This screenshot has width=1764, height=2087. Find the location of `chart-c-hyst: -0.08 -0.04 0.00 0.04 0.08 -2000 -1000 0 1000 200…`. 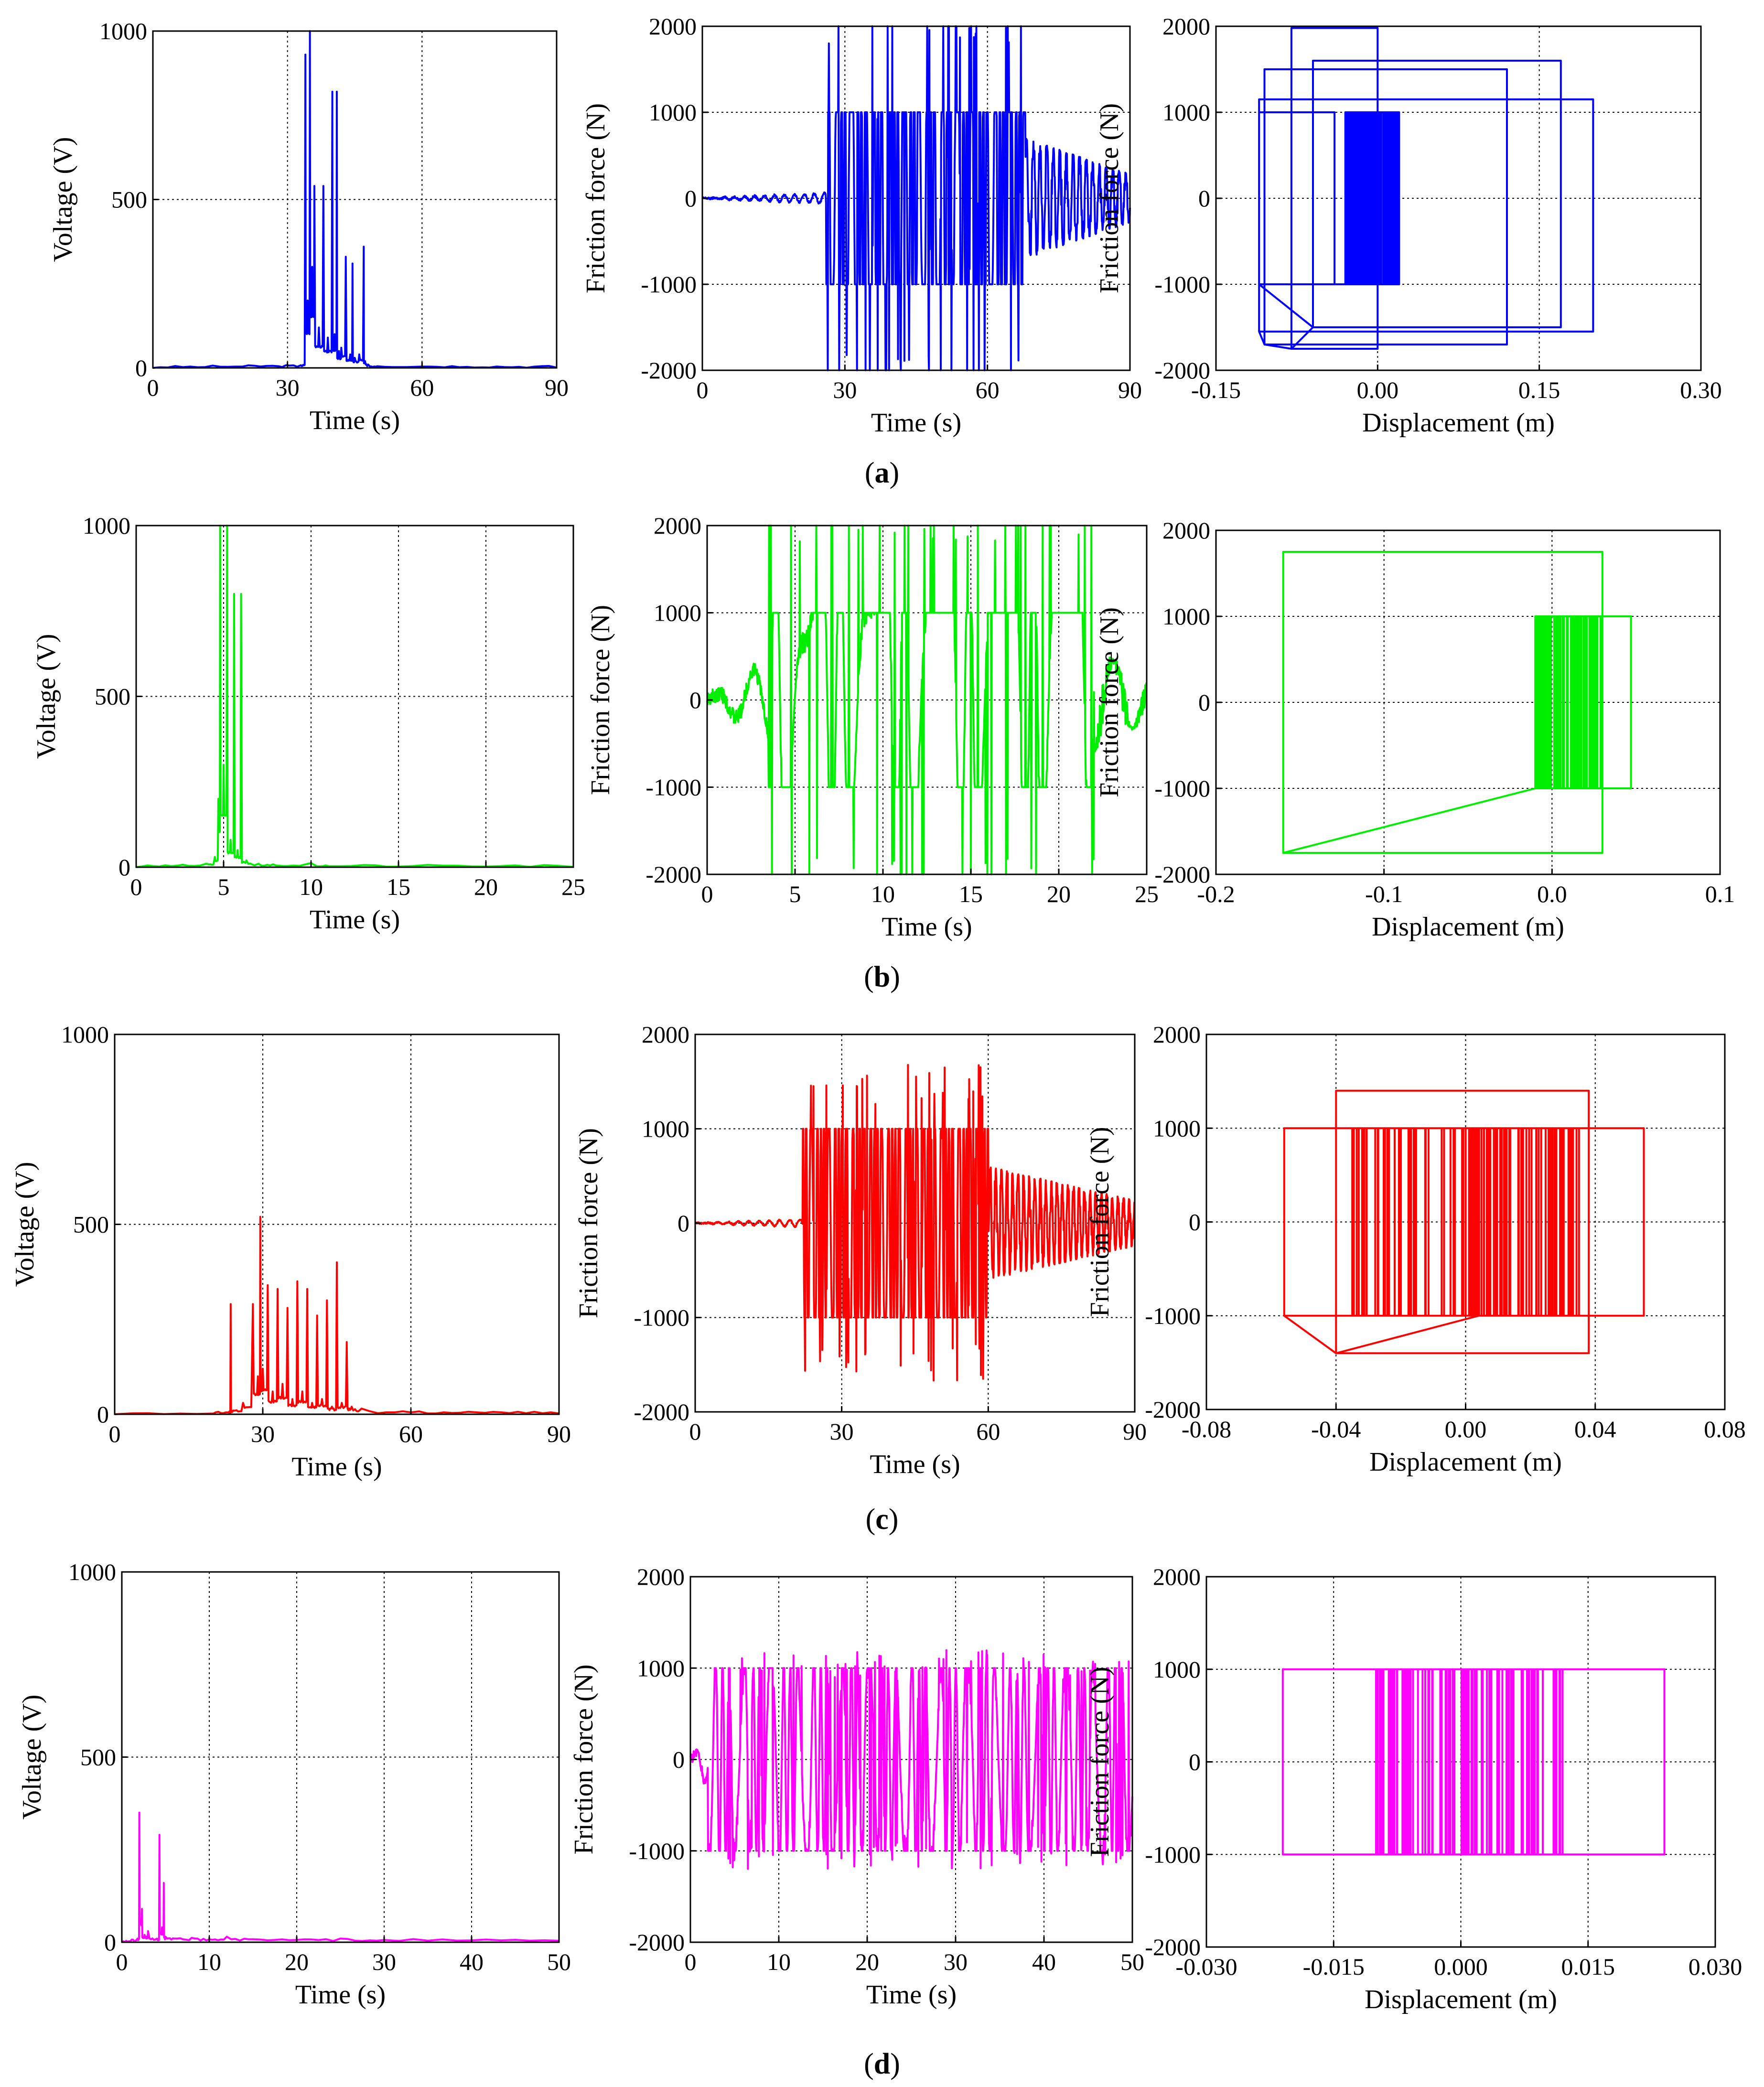

chart-c-hyst: -0.08 -0.04 0.00 0.04 0.08 -2000 -1000 0 1000 200… is located at coordinates (1416, 1249).